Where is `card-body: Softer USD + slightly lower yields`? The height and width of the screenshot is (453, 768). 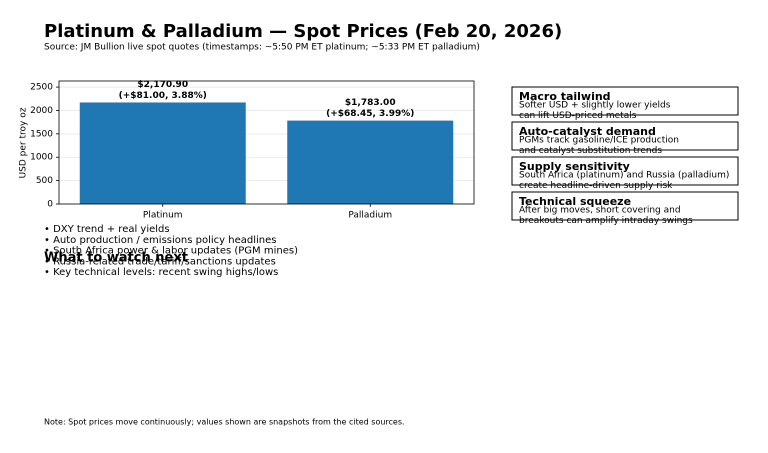
card-body: Softer USD + slightly lower yields is located at coordinates (595, 106).